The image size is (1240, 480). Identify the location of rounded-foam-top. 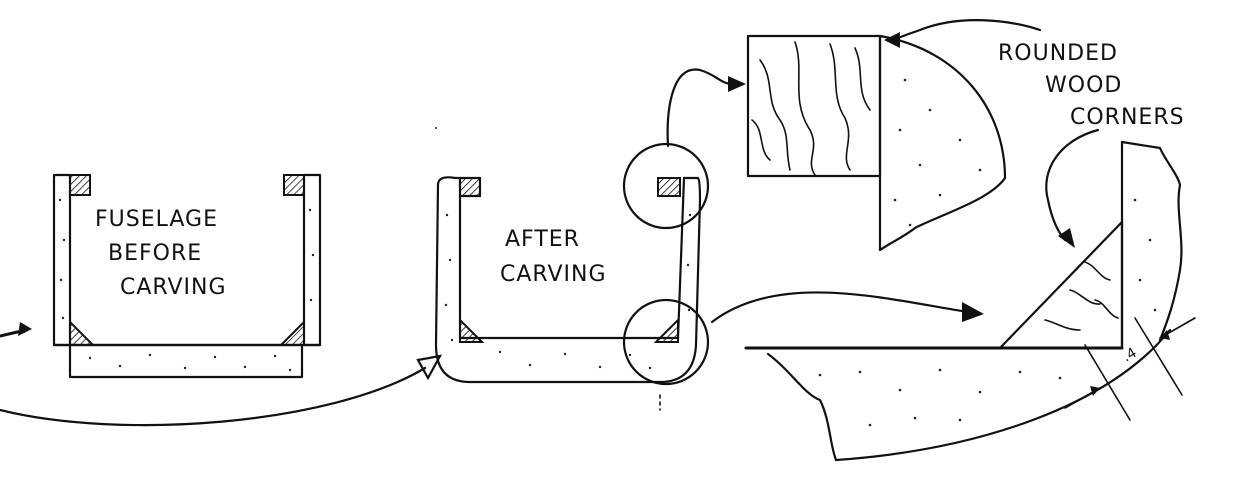
(942, 143).